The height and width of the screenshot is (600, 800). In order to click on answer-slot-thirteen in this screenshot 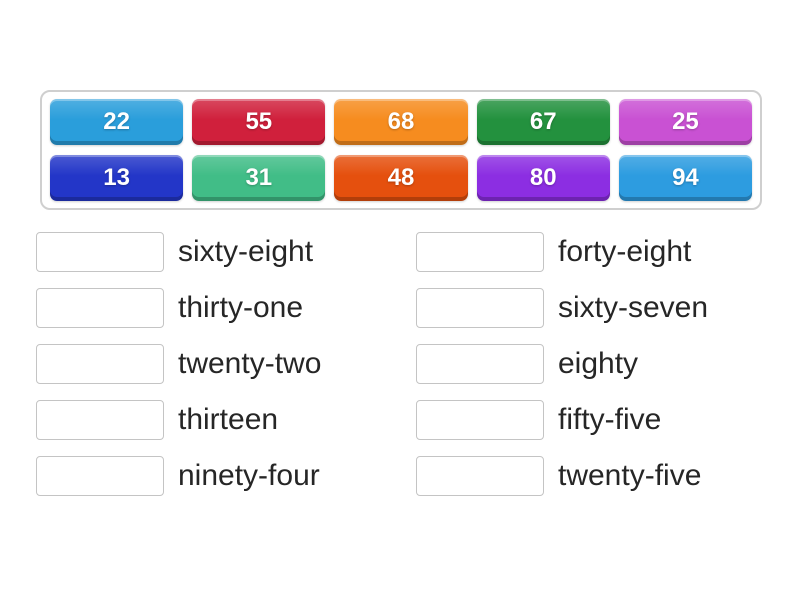, I will do `click(100, 420)`.